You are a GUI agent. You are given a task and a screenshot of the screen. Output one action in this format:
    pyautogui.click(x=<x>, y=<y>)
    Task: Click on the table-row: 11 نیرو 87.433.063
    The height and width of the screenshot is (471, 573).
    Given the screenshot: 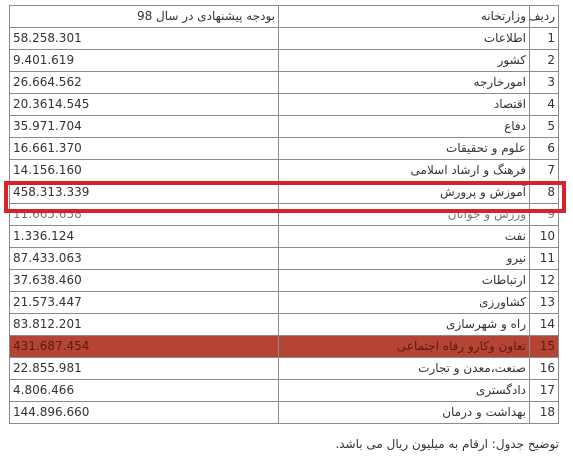 What is the action you would take?
    pyautogui.click(x=284, y=258)
    